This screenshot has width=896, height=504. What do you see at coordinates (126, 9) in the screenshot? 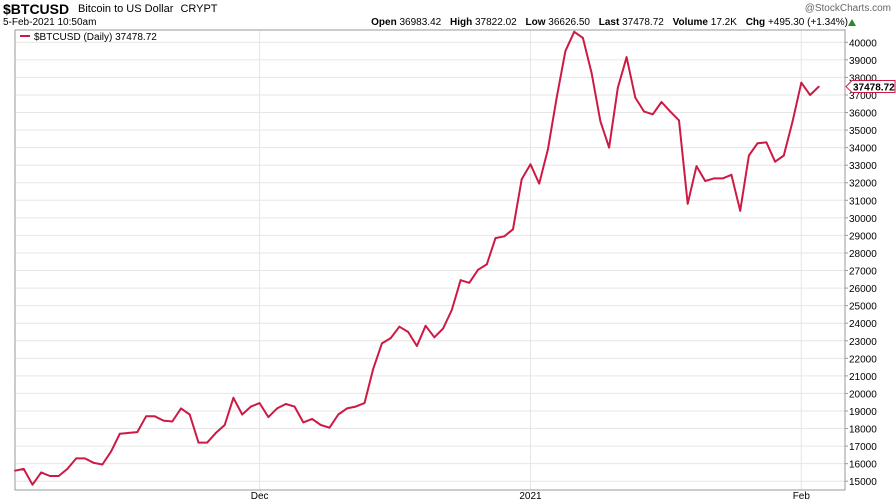
I see `security-description: Bitcoin to US Dollar` at bounding box center [126, 9].